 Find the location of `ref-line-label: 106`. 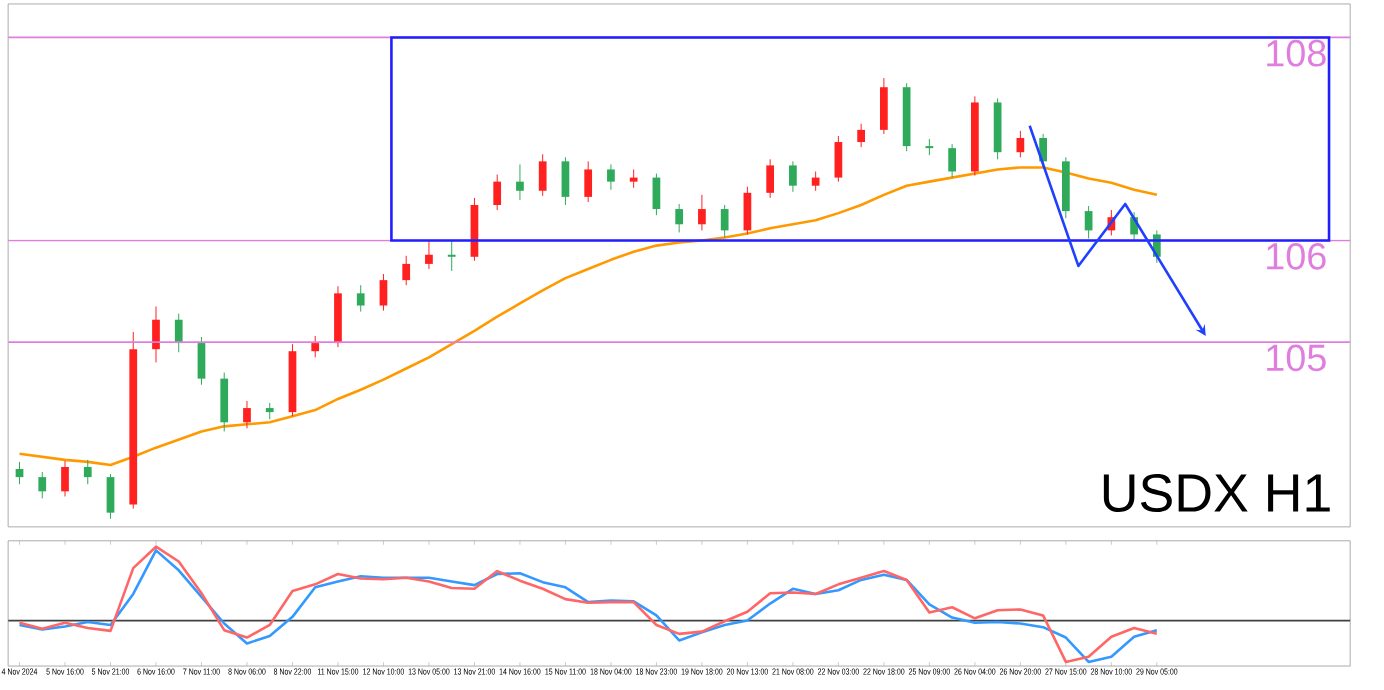

ref-line-label: 106 is located at coordinates (1296, 256).